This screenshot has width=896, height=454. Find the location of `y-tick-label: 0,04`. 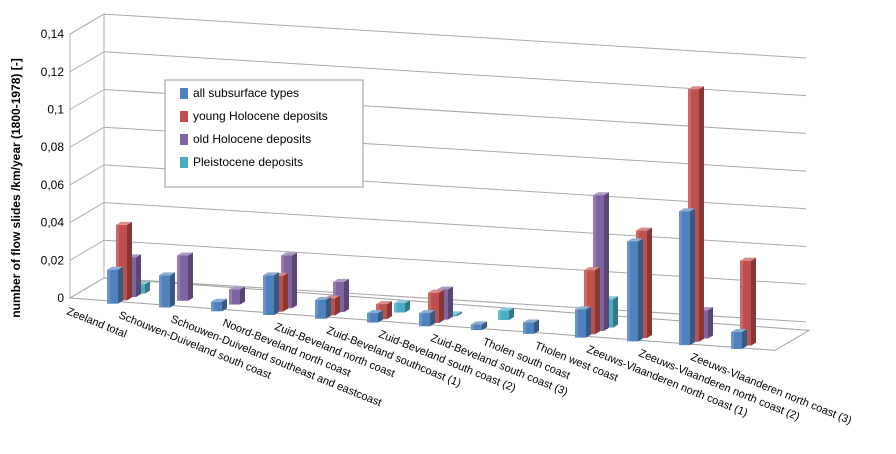

y-tick-label: 0,04 is located at coordinates (53, 223).